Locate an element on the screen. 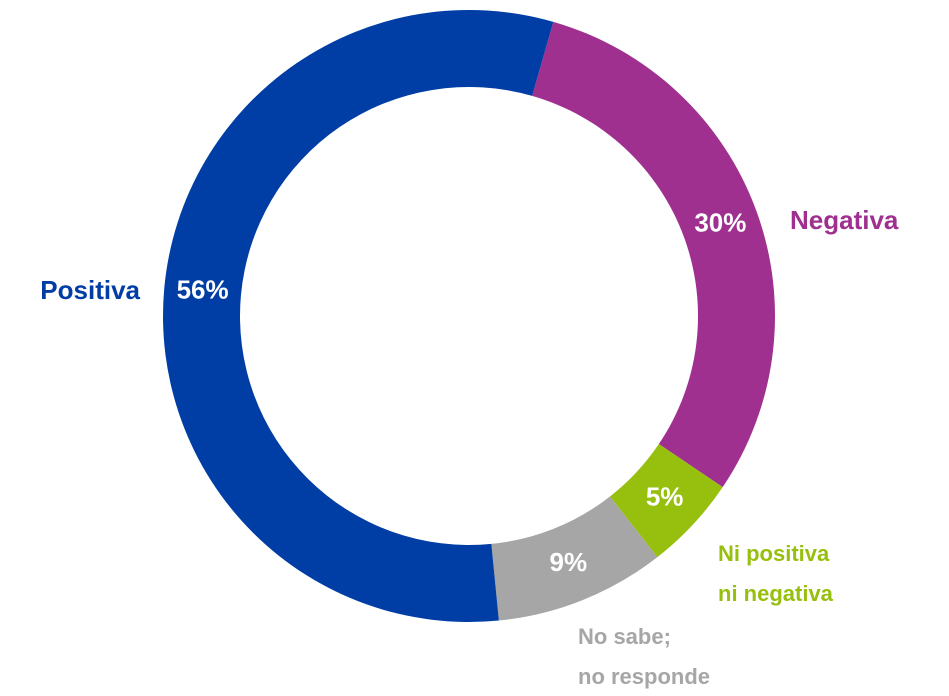  category-label: ni negativa is located at coordinates (776, 593).